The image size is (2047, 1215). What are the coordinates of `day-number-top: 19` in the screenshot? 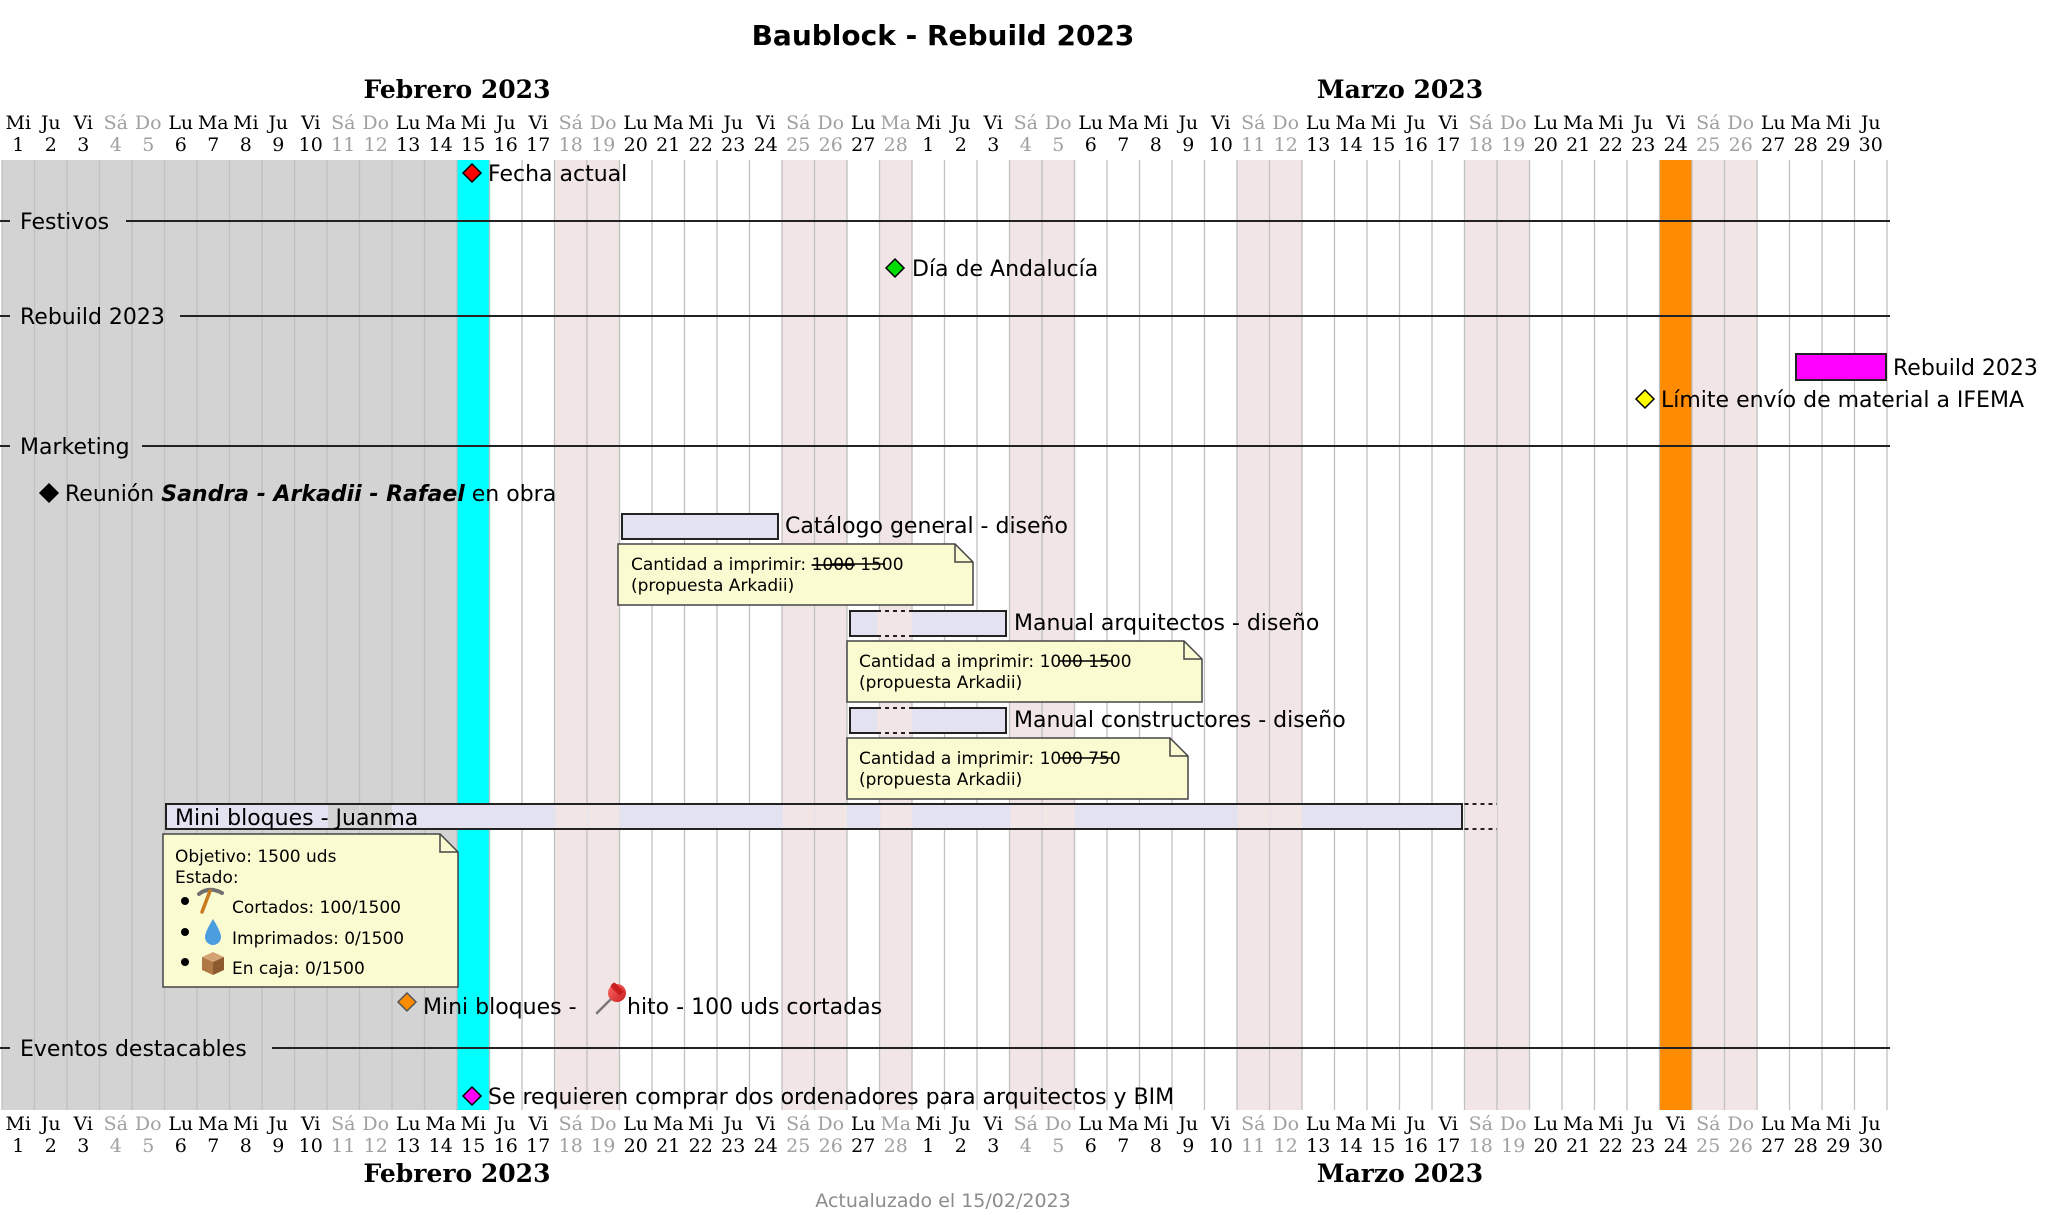 It's located at (1513, 145).